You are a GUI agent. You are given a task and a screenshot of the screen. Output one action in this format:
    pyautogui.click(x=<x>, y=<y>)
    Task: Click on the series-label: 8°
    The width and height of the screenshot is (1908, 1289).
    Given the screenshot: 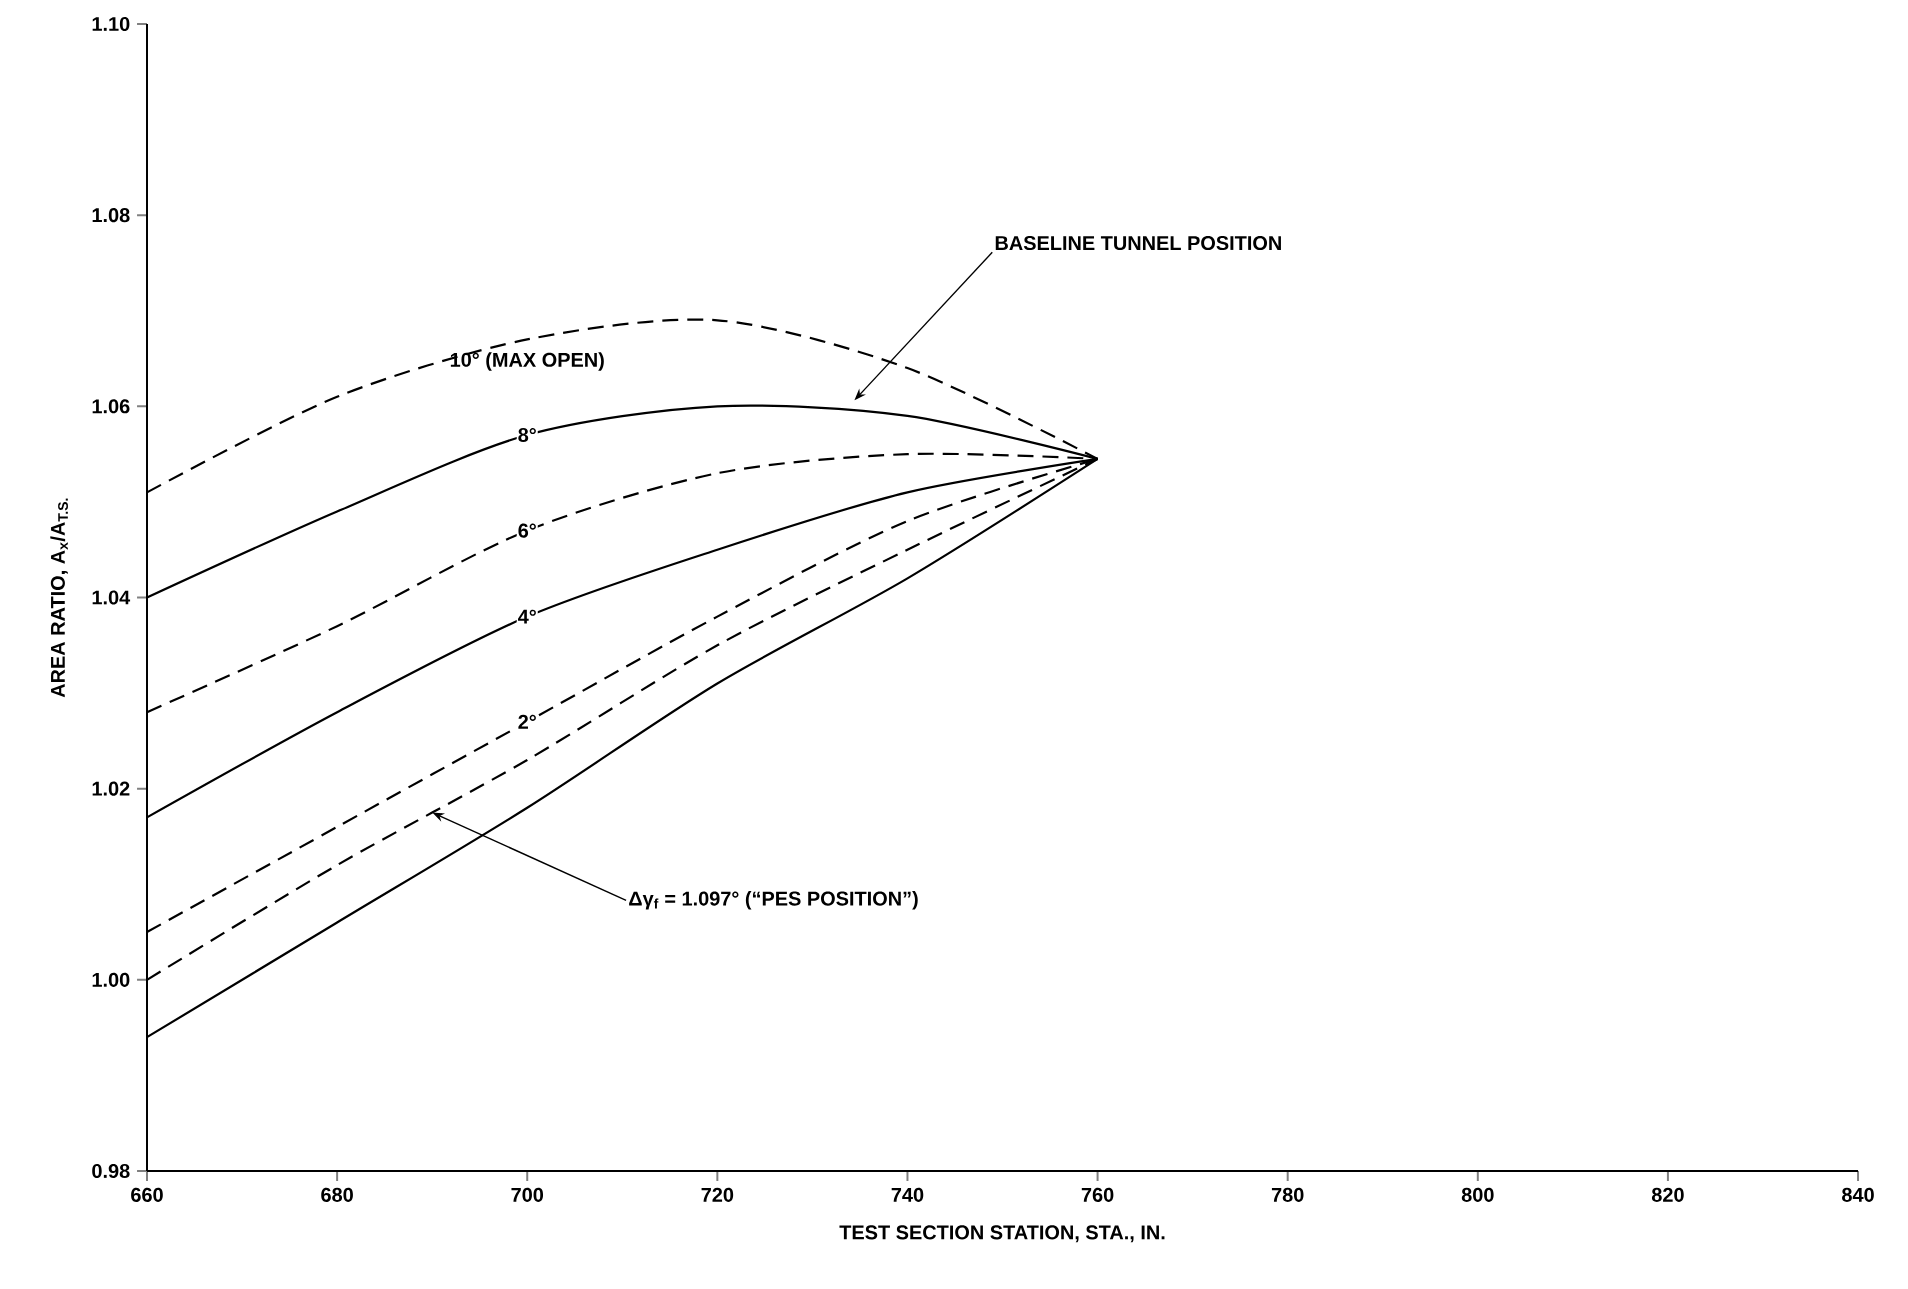 What is the action you would take?
    pyautogui.click(x=527, y=435)
    